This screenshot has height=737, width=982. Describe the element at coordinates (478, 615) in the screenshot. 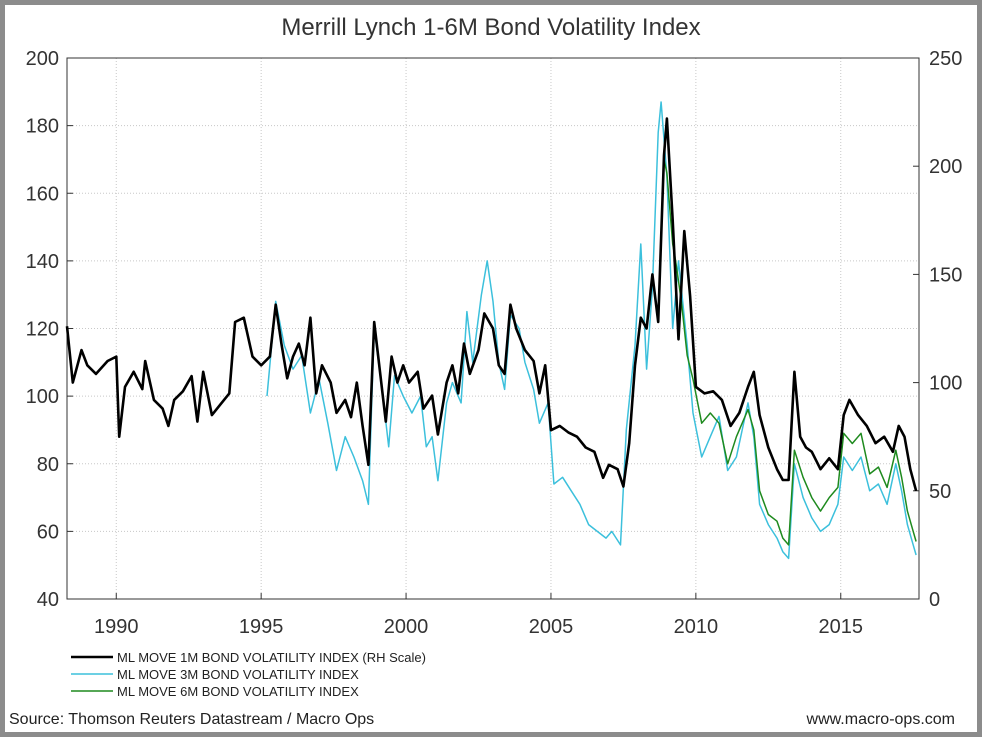

I see `x-axis: 1990 1995 2000 2005 2010 2015` at that location.